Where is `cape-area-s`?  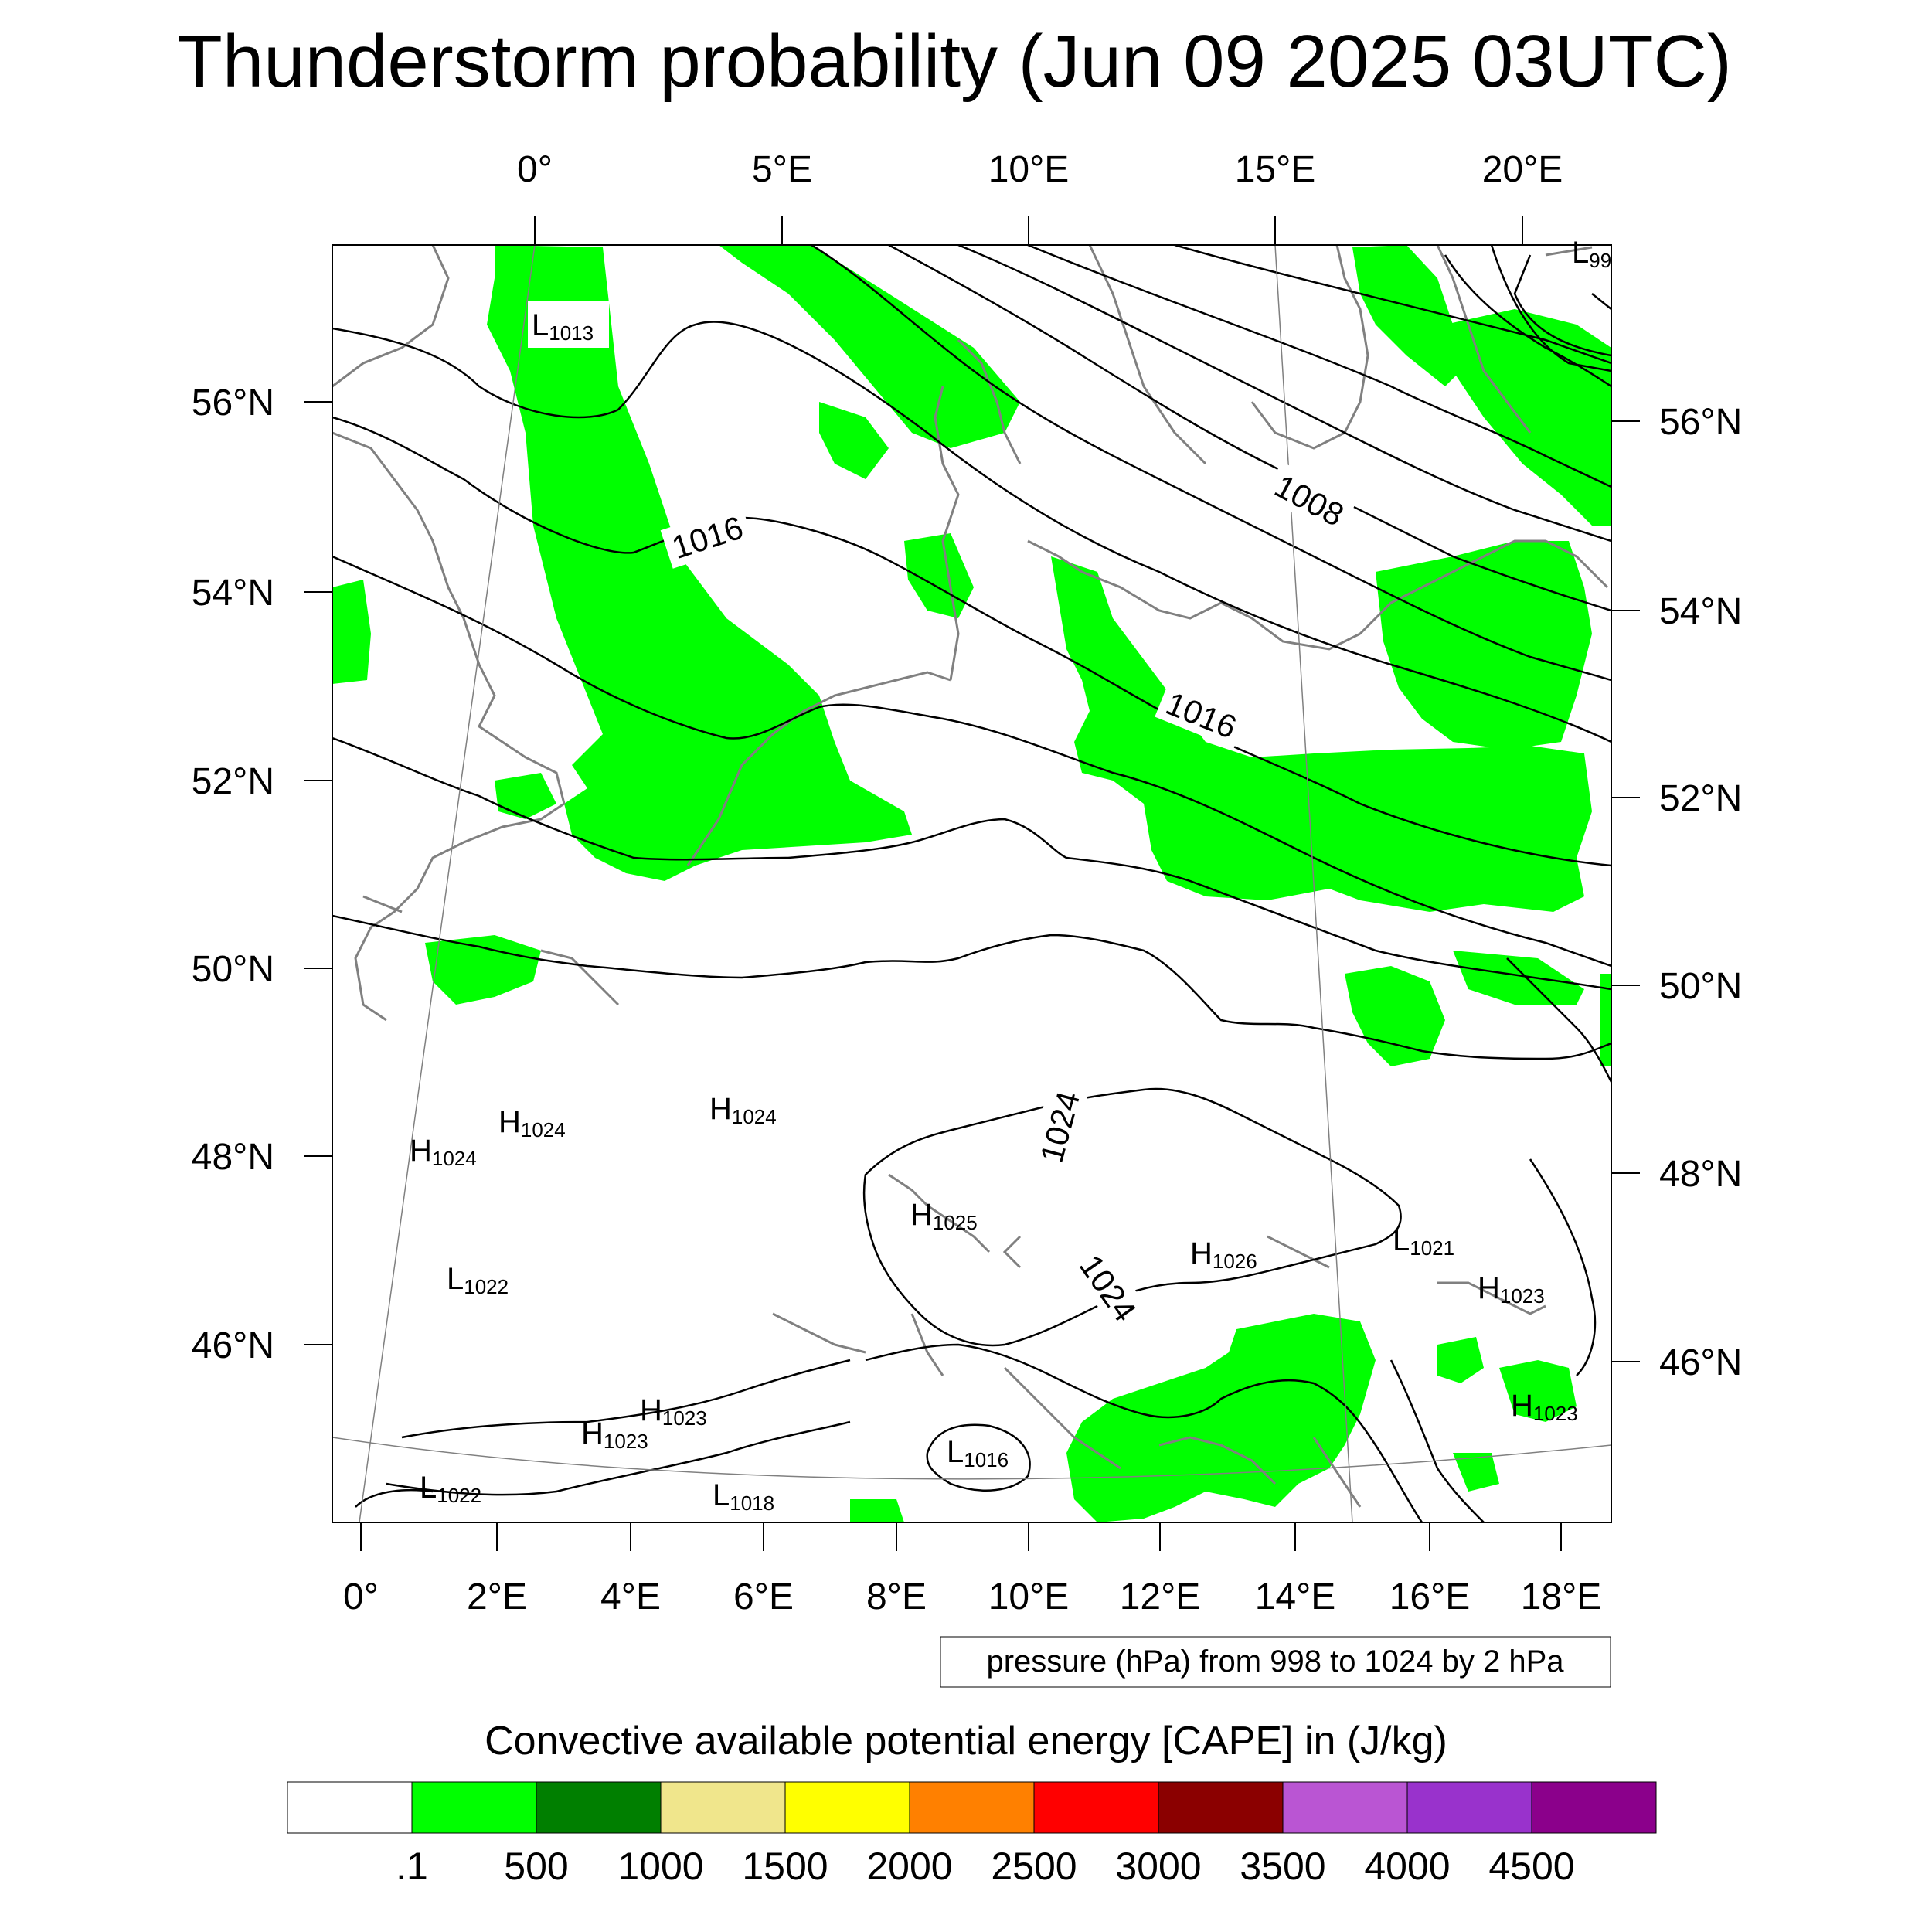 cape-area-s is located at coordinates (877, 1511).